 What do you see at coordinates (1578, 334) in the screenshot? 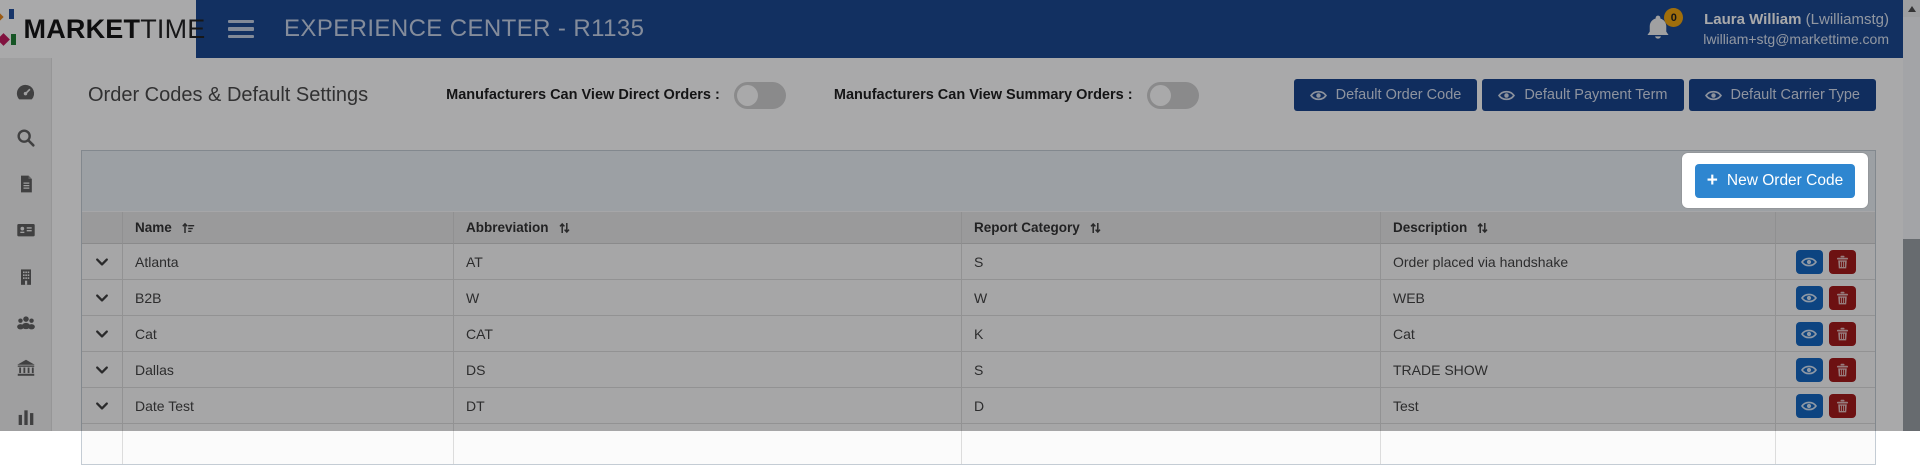
I see `cell-description: Cat` at bounding box center [1578, 334].